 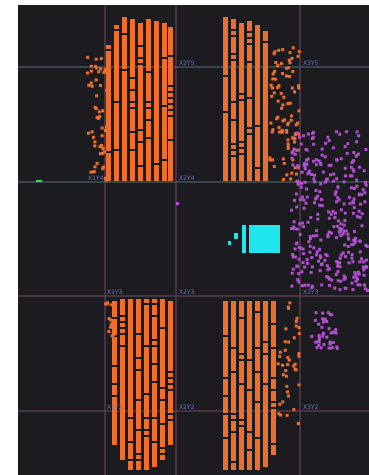 What do you see at coordinates (116, 102) in the screenshot?
I see `orange-column-top-left-gap` at bounding box center [116, 102].